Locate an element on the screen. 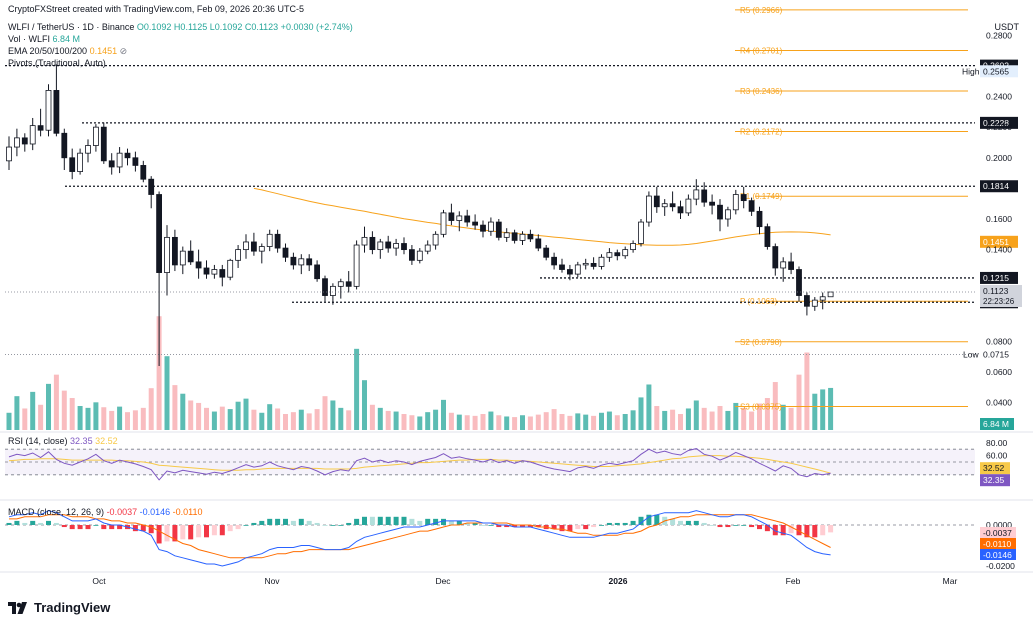  price-tick-label: 0.1400 is located at coordinates (999, 250).